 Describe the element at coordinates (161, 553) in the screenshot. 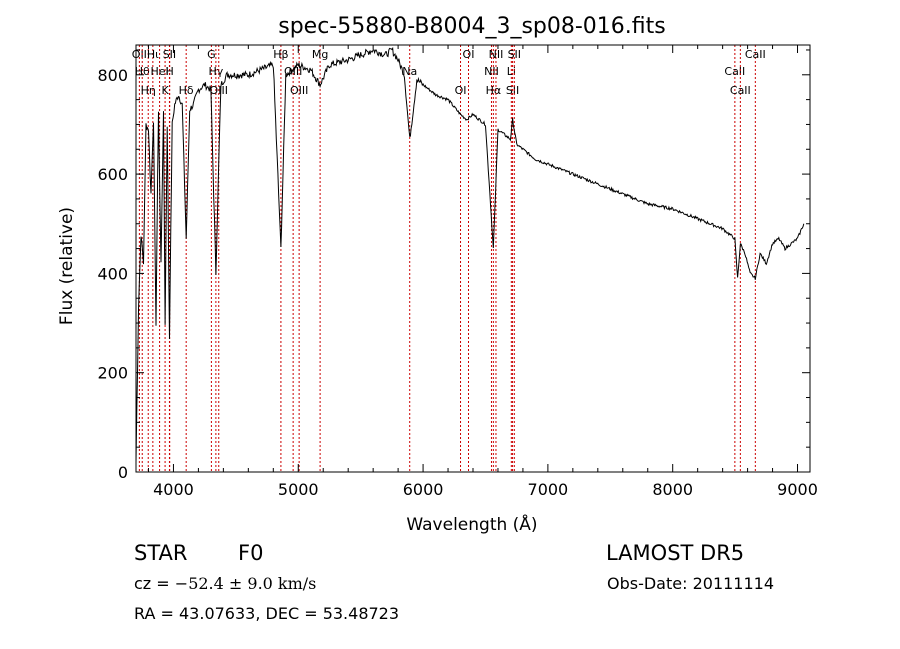

I see `object-class: STAR` at that location.